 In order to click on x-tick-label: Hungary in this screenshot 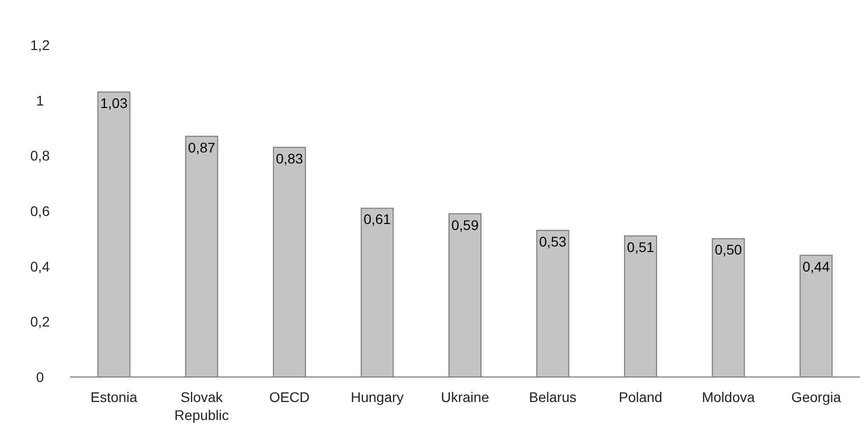, I will do `click(377, 397)`.